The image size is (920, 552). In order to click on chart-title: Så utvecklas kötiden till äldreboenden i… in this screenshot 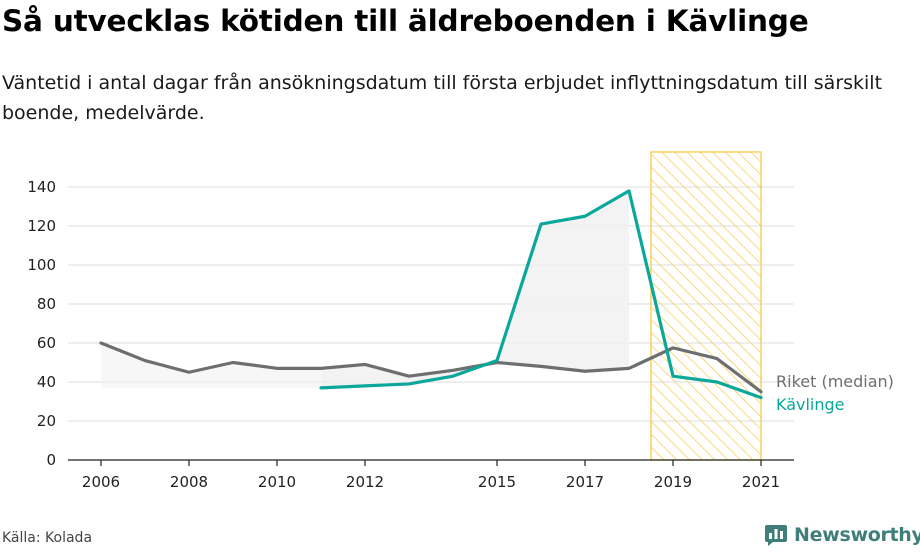, I will do `click(405, 21)`.